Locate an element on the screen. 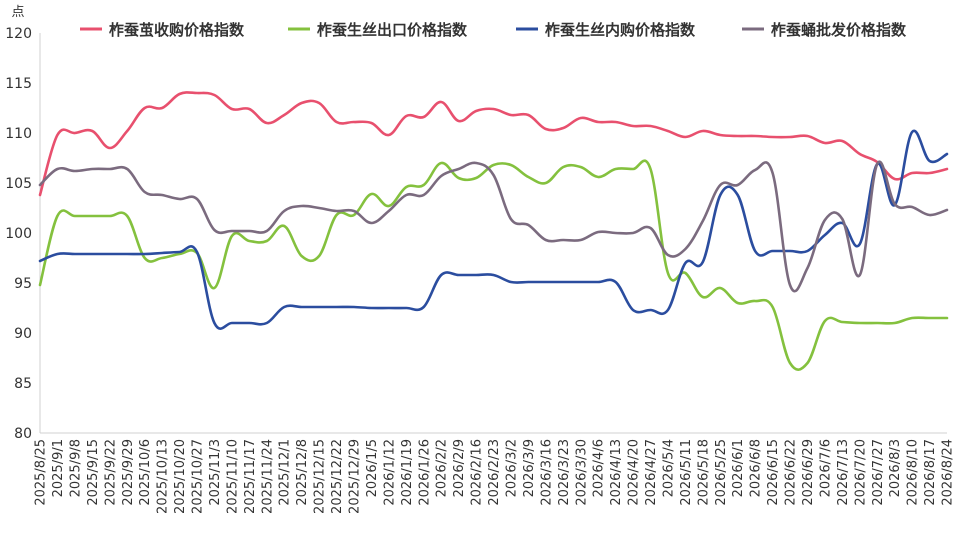  x-tick-label: 2025/9/1 is located at coordinates (58, 468).